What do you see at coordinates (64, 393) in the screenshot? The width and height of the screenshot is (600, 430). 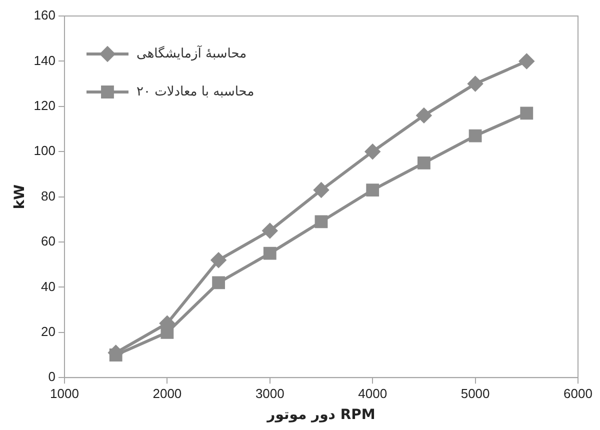 I see `x-tick-label: 1000` at bounding box center [64, 393].